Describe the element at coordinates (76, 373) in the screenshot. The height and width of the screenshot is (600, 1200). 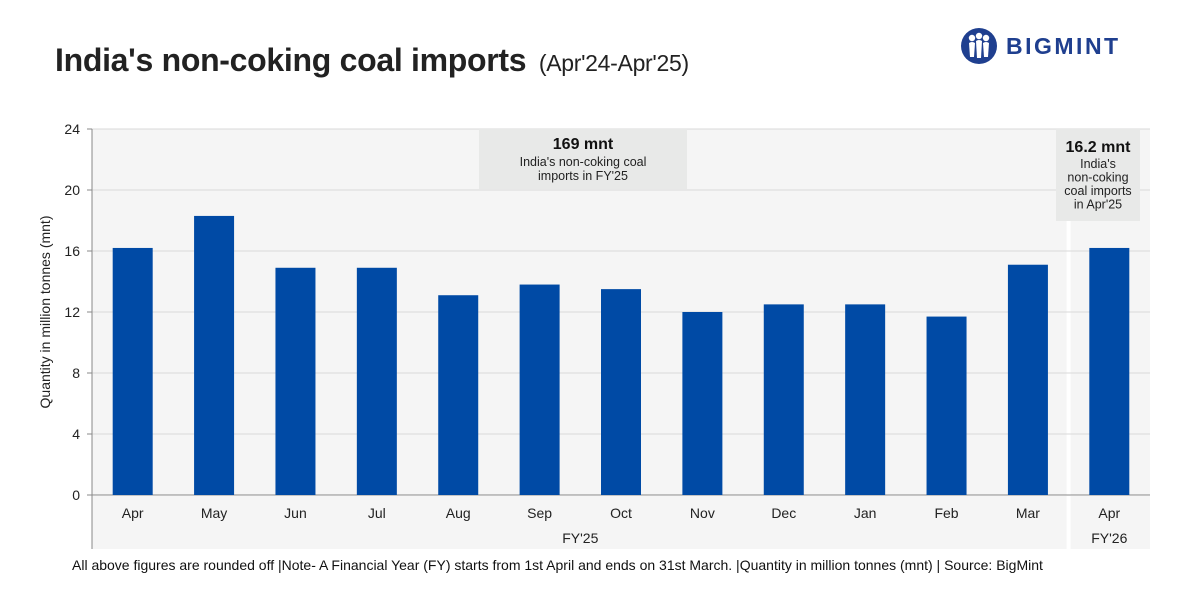
I see `y-tick-label: 8` at that location.